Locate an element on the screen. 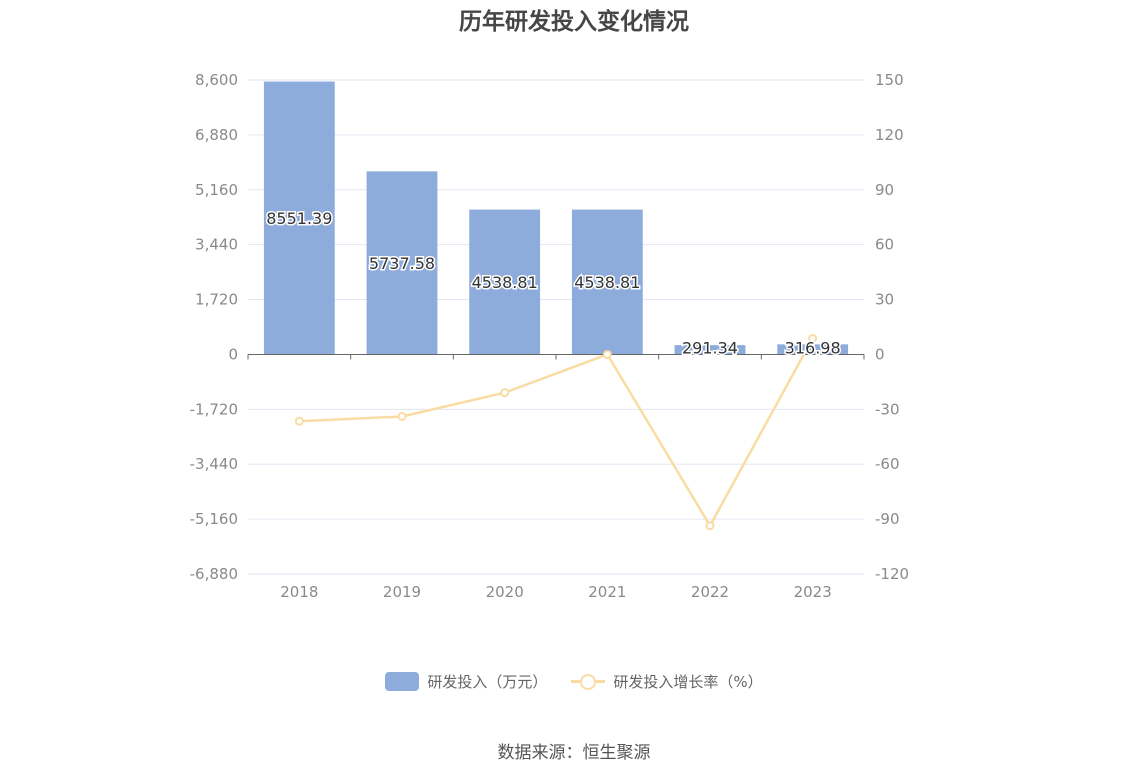  bar-data-label: 5737.58 is located at coordinates (402, 263).